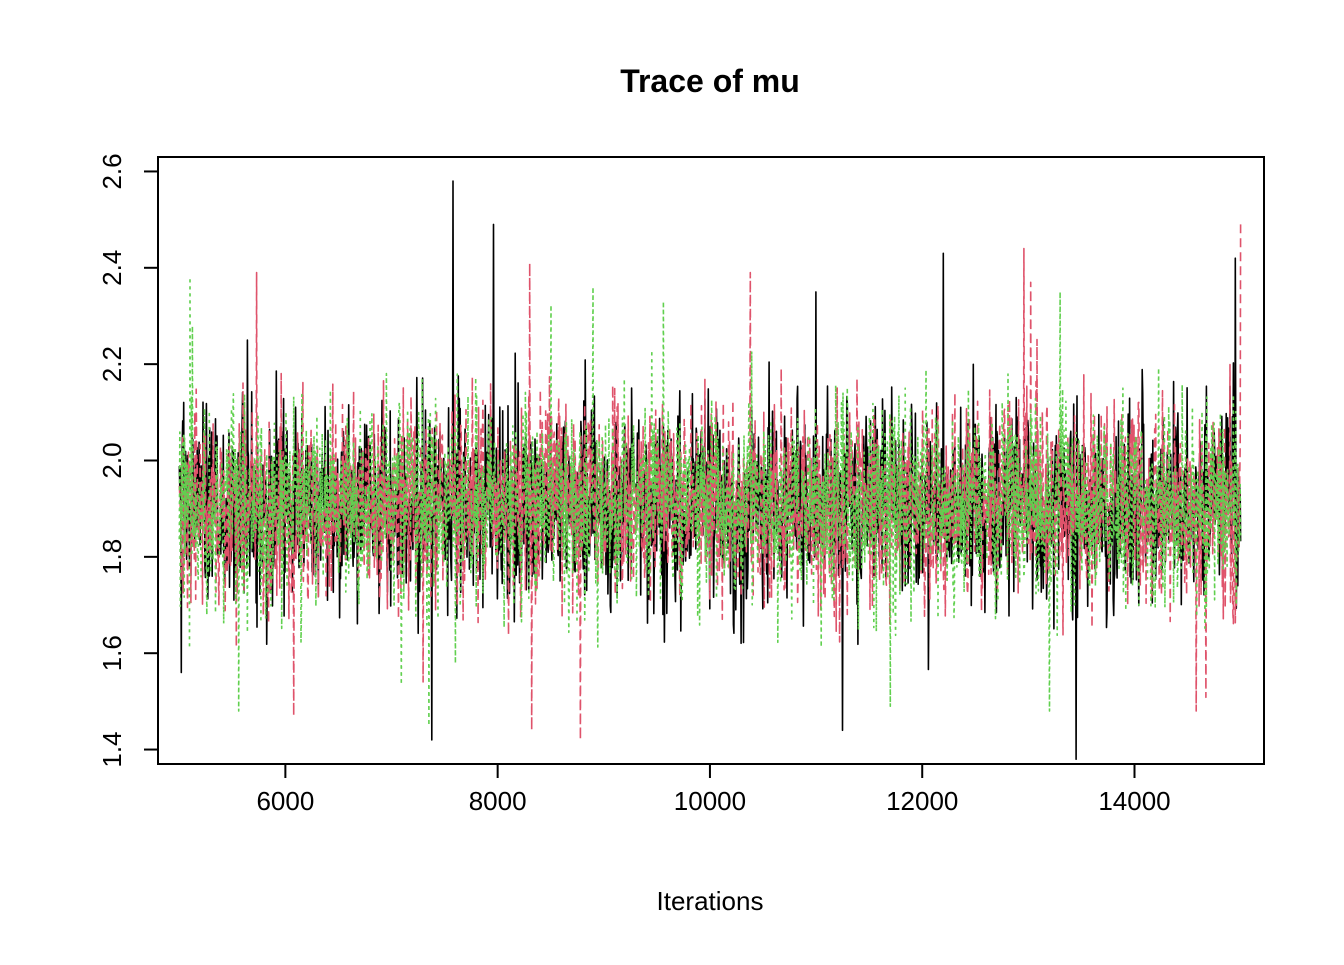 The image size is (1344, 965). Describe the element at coordinates (1134, 801) in the screenshot. I see `x-tick-label: 14000` at that location.